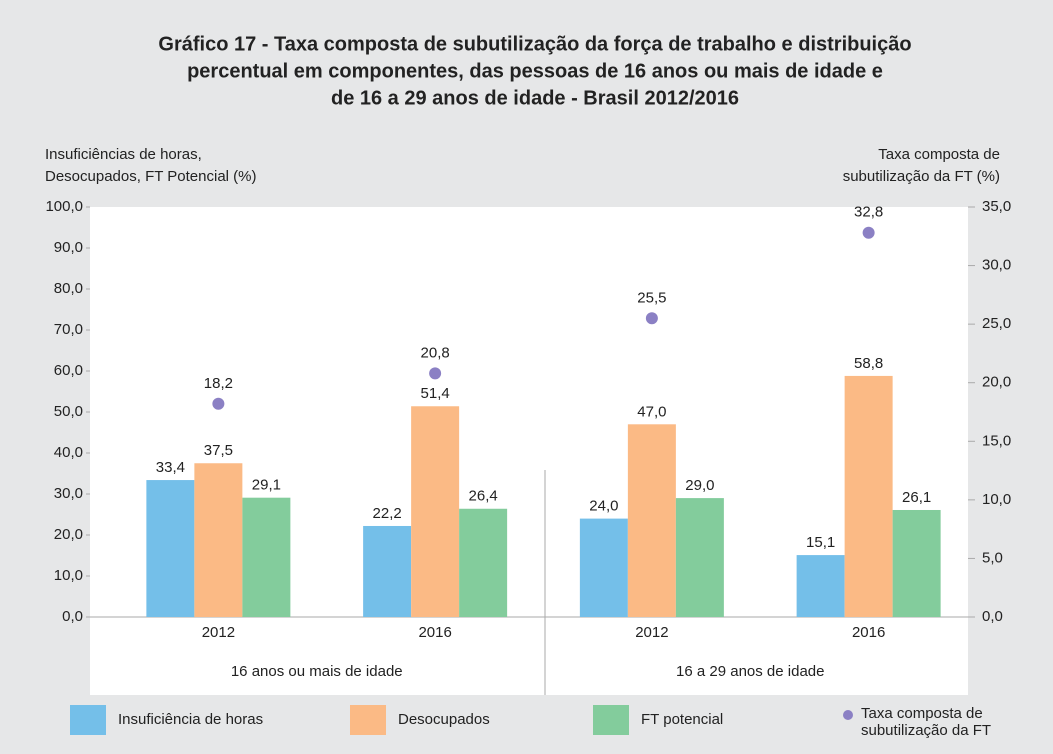 The height and width of the screenshot is (754, 1053). I want to click on value-label: 51,4, so click(435, 393).